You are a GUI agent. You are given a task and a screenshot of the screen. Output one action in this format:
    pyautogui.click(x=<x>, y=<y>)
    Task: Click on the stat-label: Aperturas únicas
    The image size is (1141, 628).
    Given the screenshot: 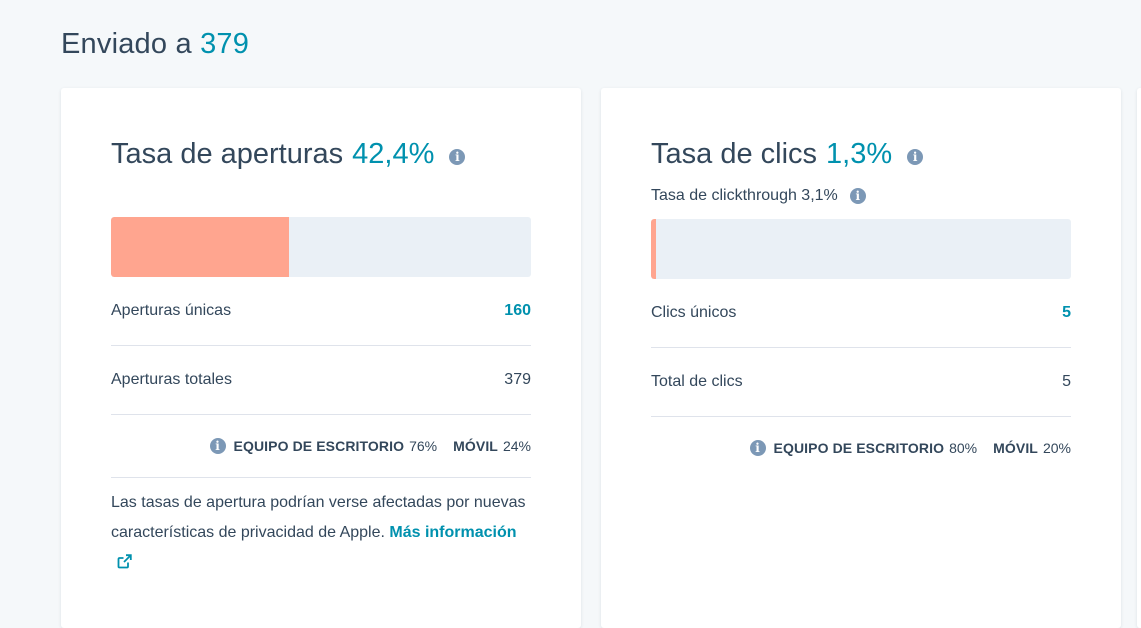 What is the action you would take?
    pyautogui.click(x=171, y=310)
    